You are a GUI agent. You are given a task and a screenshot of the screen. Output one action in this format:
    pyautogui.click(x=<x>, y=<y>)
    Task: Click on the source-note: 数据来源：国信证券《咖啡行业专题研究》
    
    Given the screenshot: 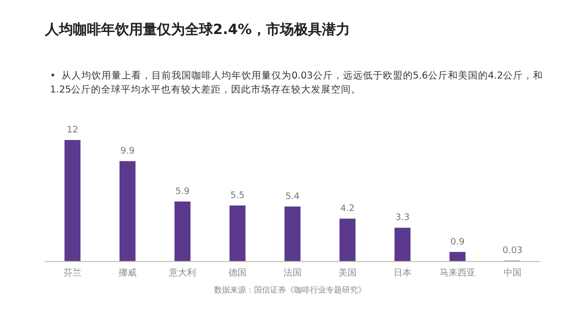 What is the action you would take?
    pyautogui.click(x=290, y=290)
    